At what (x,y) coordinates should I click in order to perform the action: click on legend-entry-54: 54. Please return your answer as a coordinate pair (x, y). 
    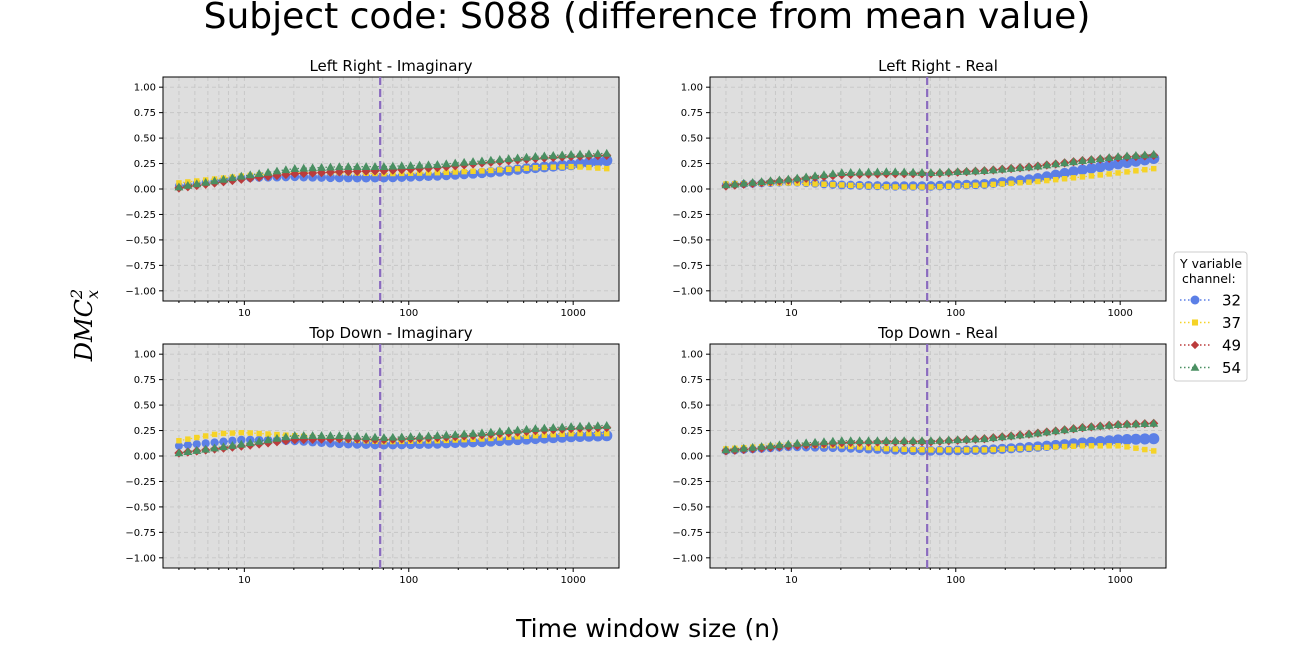
    Looking at the image, I should click on (1210, 368).